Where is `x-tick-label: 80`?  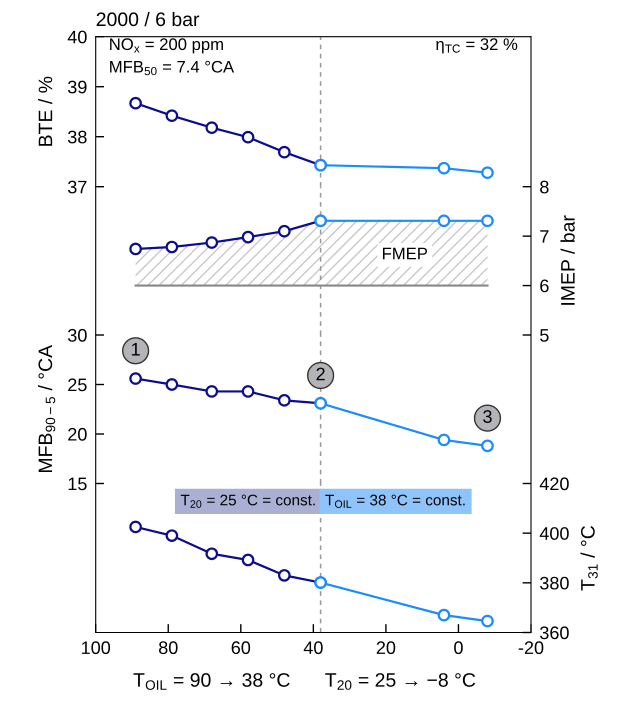 x-tick-label: 80 is located at coordinates (168, 647).